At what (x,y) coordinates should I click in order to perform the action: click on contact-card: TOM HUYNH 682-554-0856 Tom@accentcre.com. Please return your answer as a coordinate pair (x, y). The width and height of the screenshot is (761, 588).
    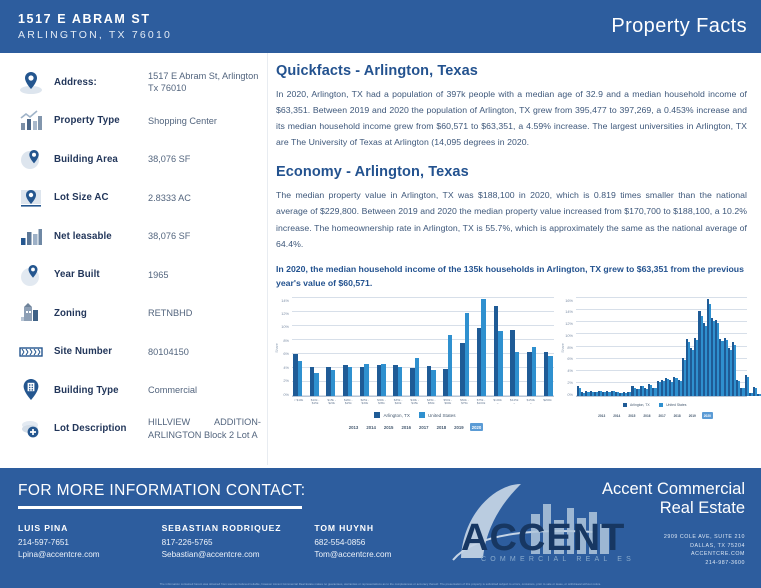
    Looking at the image, I should click on (374, 542).